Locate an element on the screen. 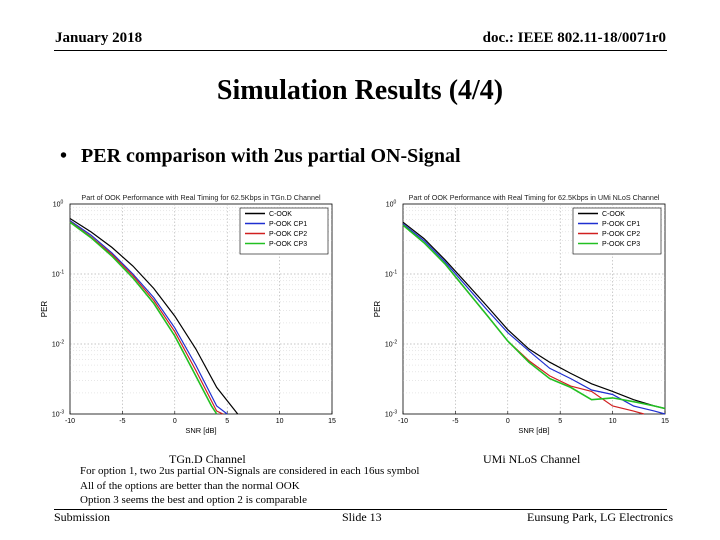 The image size is (720, 540). header-date: January 2018 is located at coordinates (99, 38).